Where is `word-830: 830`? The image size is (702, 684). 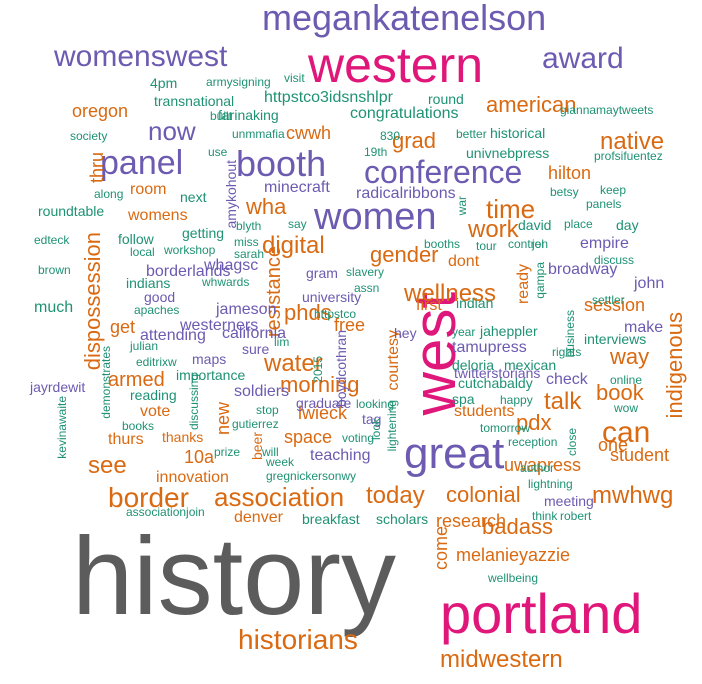
word-830: 830 is located at coordinates (390, 136).